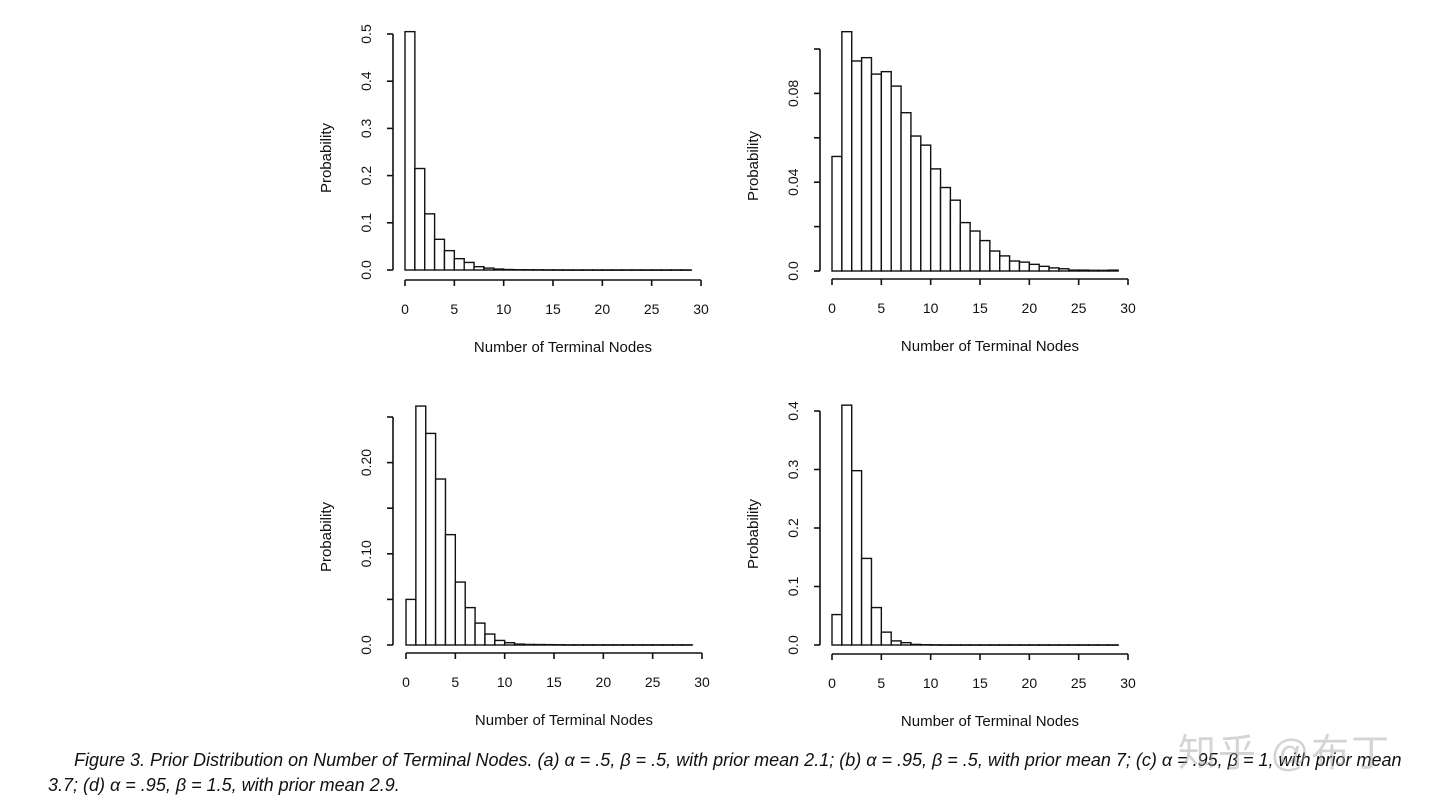 Image resolution: width=1440 pixels, height=808 pixels. What do you see at coordinates (366, 34) in the screenshot?
I see `y-tick-label: 0.5` at bounding box center [366, 34].